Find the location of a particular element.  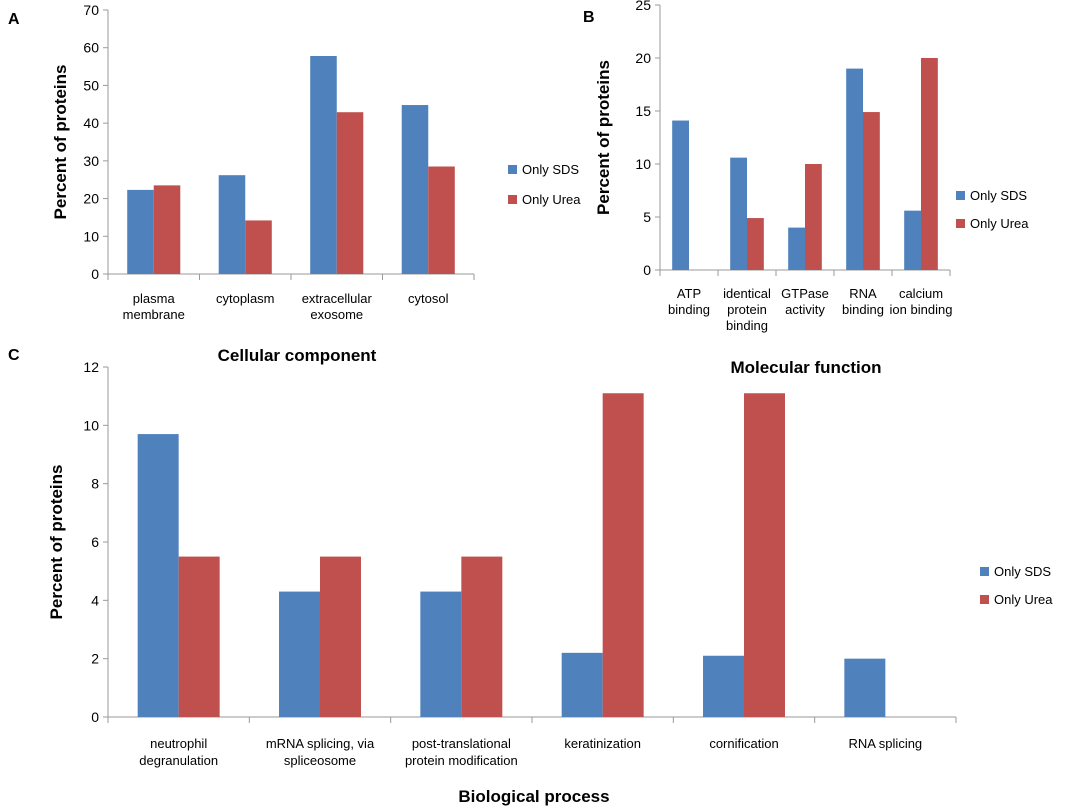

panel-letter: C is located at coordinates (14, 355).